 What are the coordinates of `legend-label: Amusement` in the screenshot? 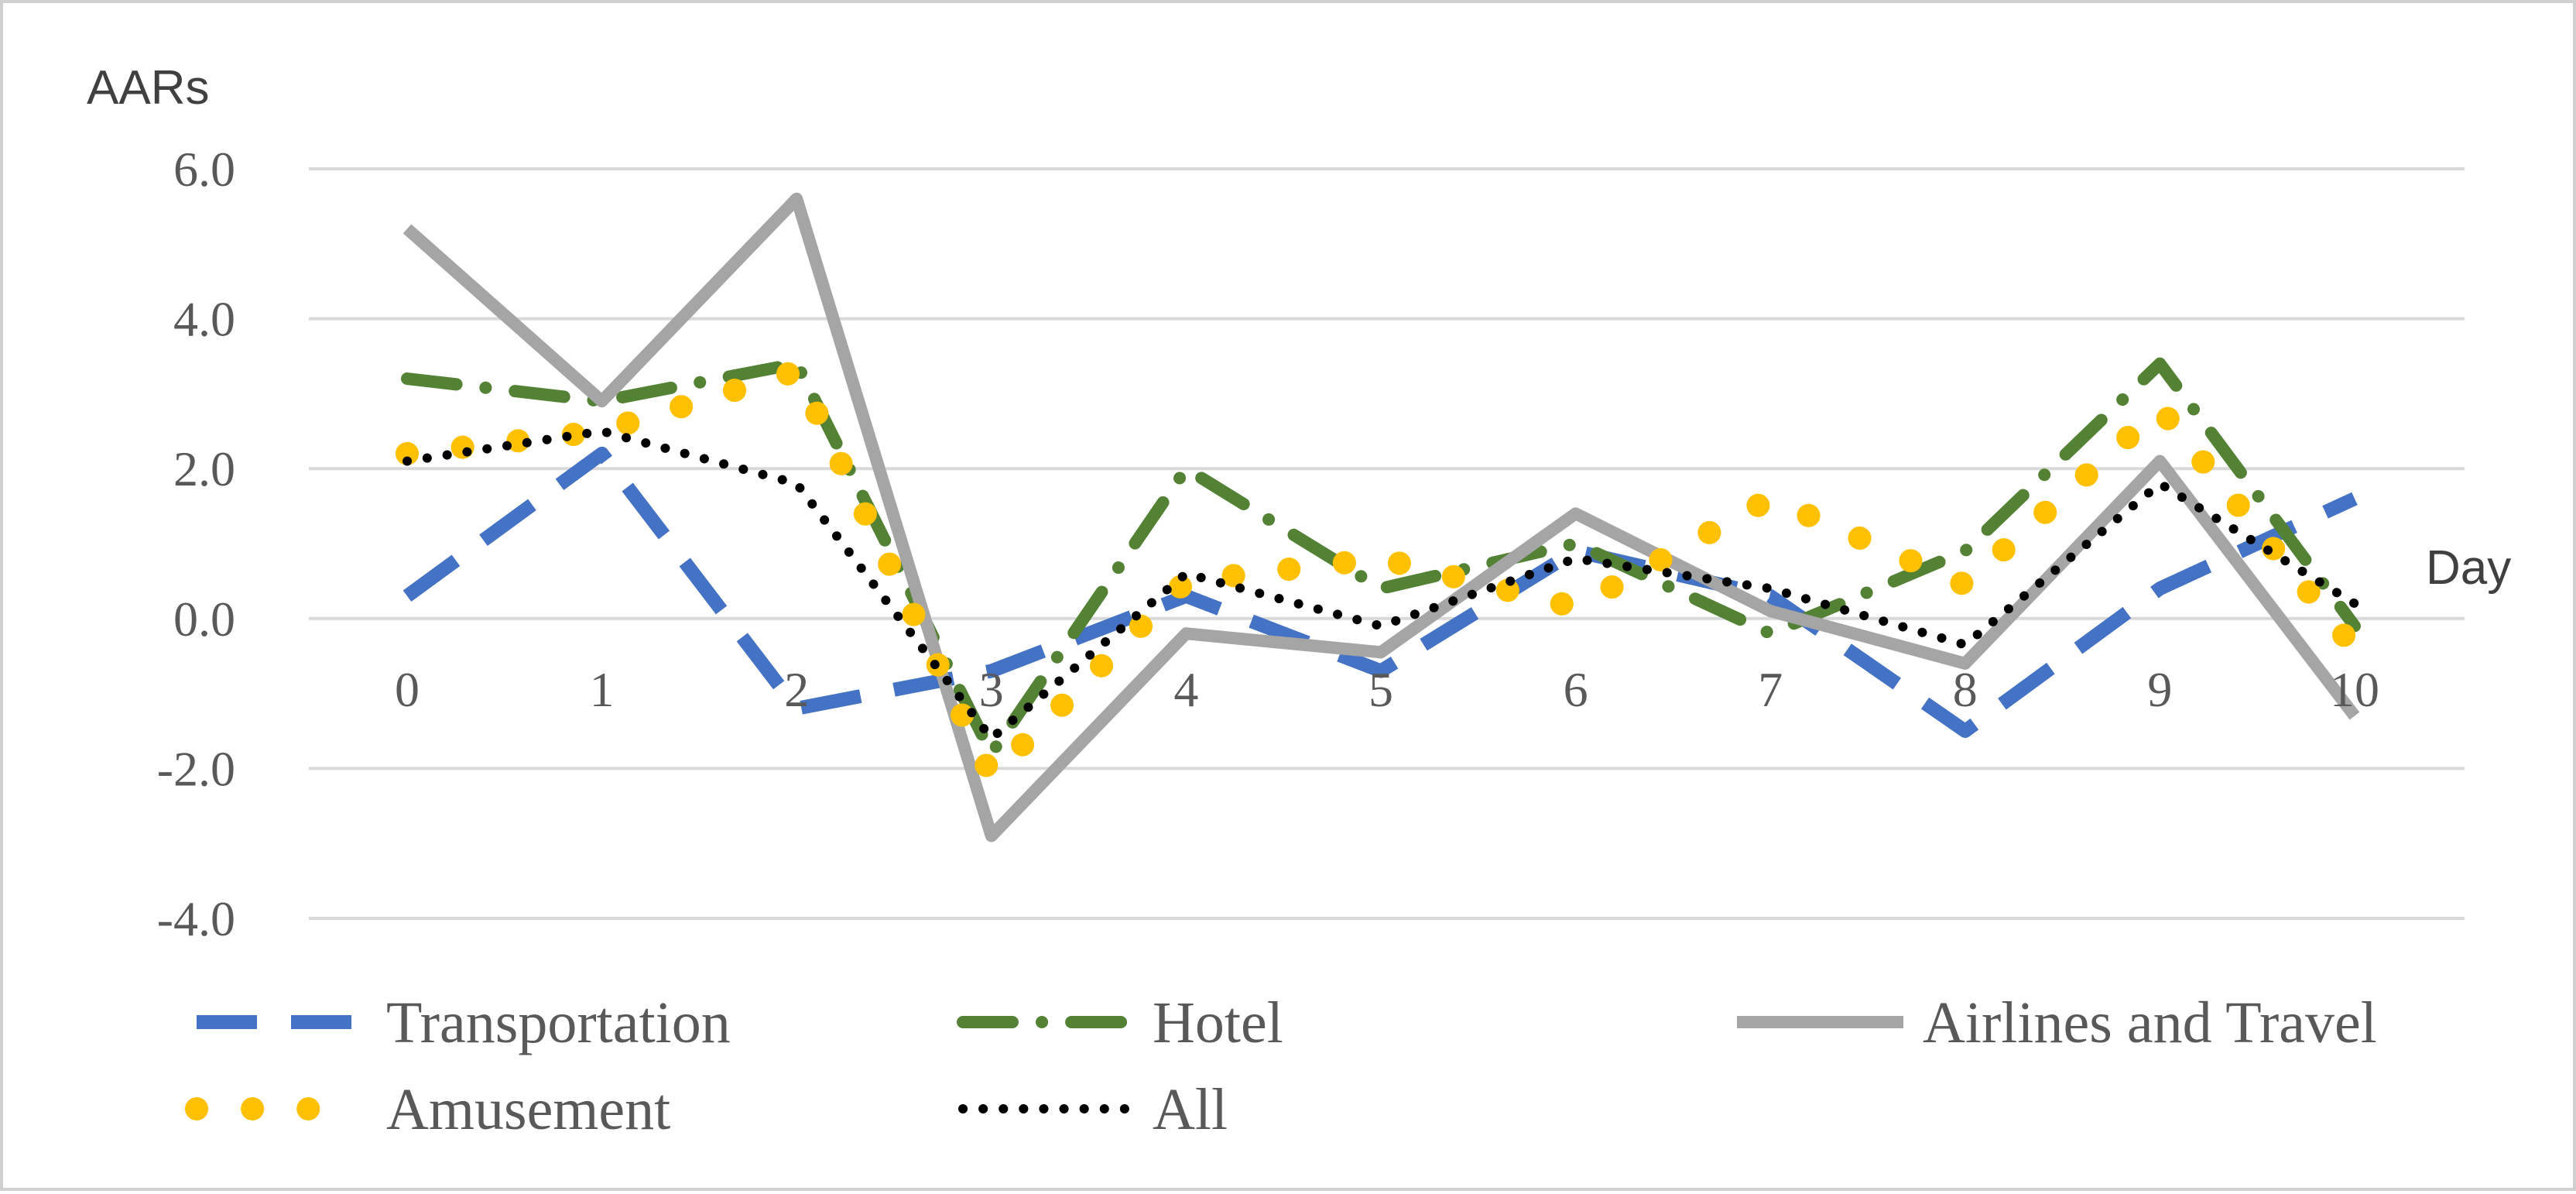 It's located at (528, 1109).